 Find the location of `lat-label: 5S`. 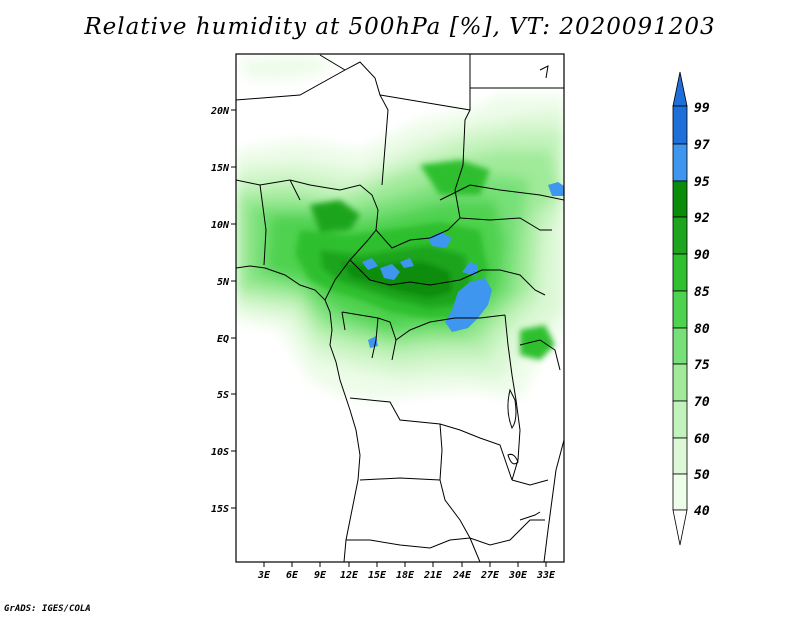

lat-label: 5S is located at coordinates (223, 395).